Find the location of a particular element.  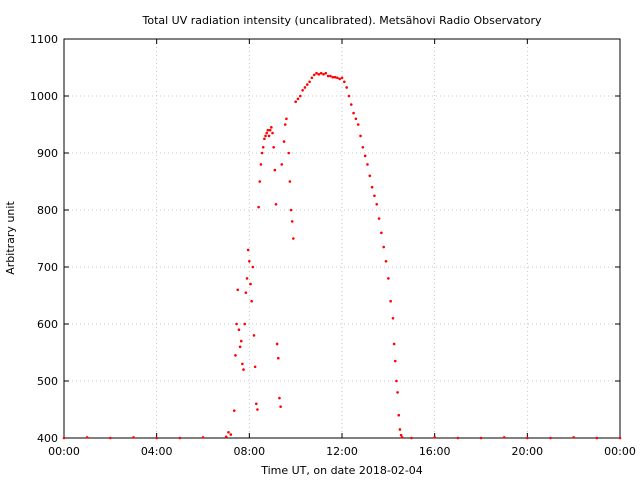

y-tick-label: 700 is located at coordinates (47, 267).